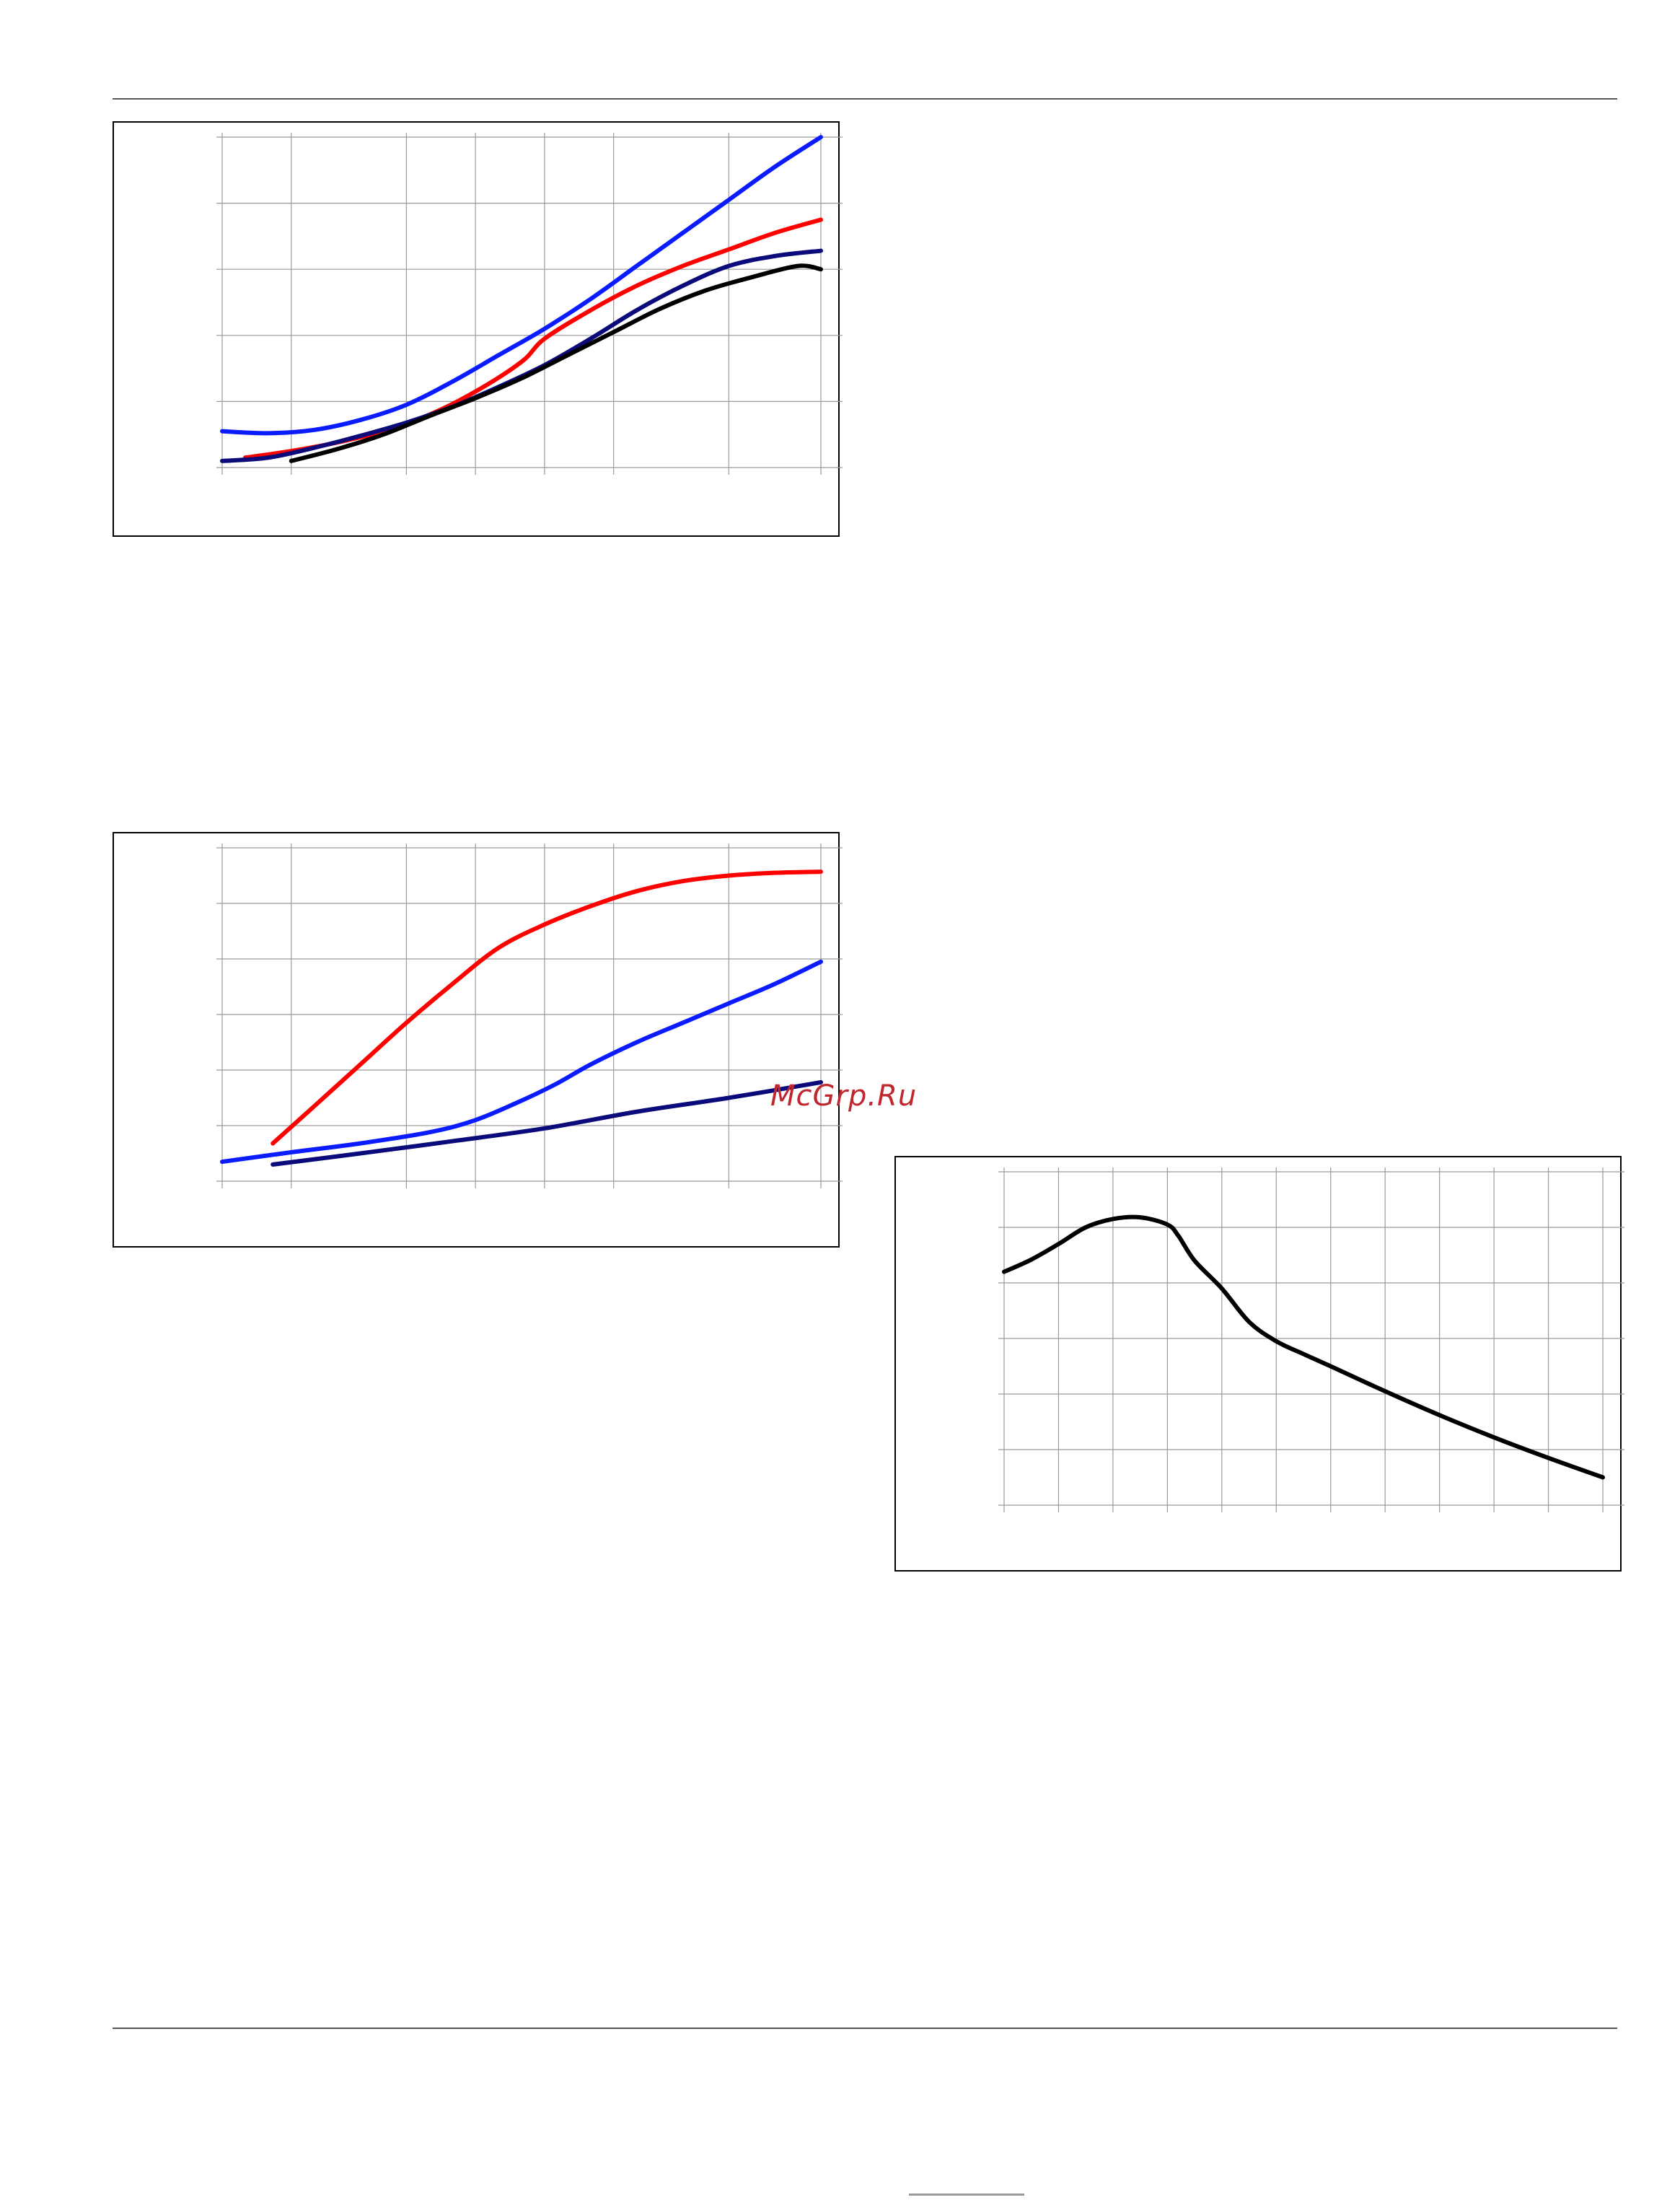 Image resolution: width=1680 pixels, height=2200 pixels. I want to click on watermark-text: McGrp.Ru, so click(844, 1096).